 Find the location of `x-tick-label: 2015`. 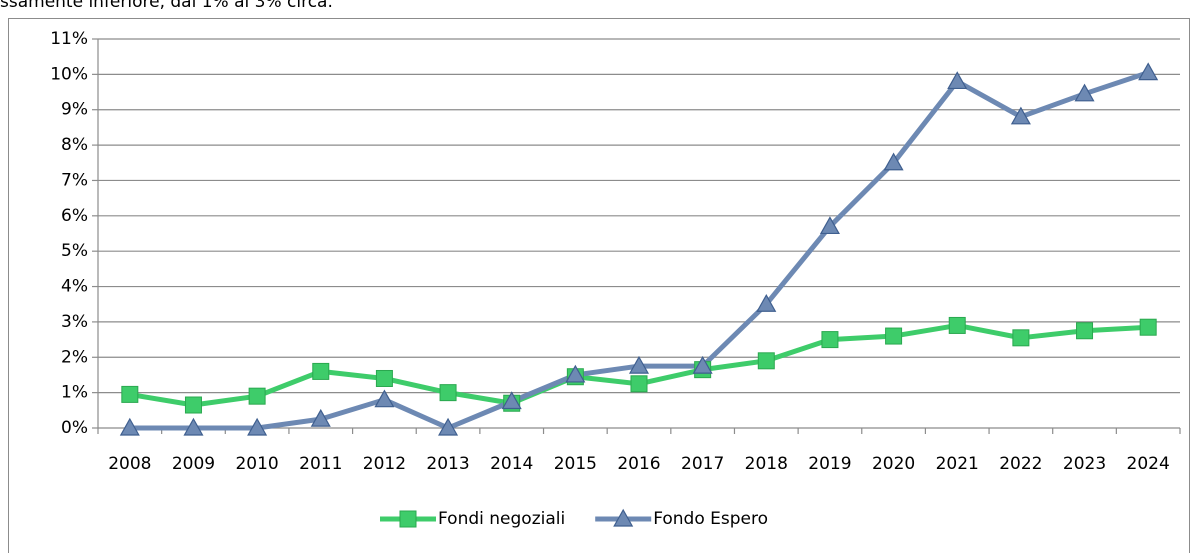

x-tick-label: 2015 is located at coordinates (575, 464).